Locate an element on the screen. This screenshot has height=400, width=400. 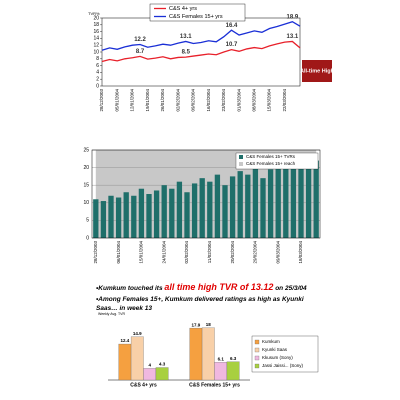
x-tick-label: C&S Females 15+ yrs is located at coordinates (214, 385).